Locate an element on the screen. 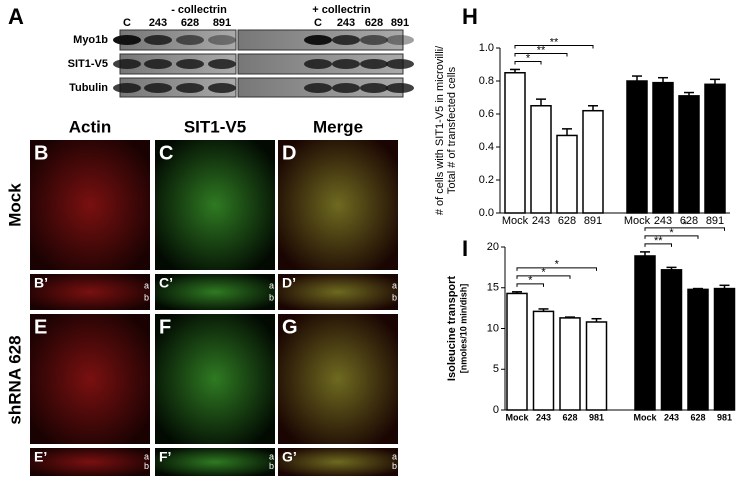 Image resolution: width=744 pixels, height=477 pixels. panel-letter: I is located at coordinates (465, 248).